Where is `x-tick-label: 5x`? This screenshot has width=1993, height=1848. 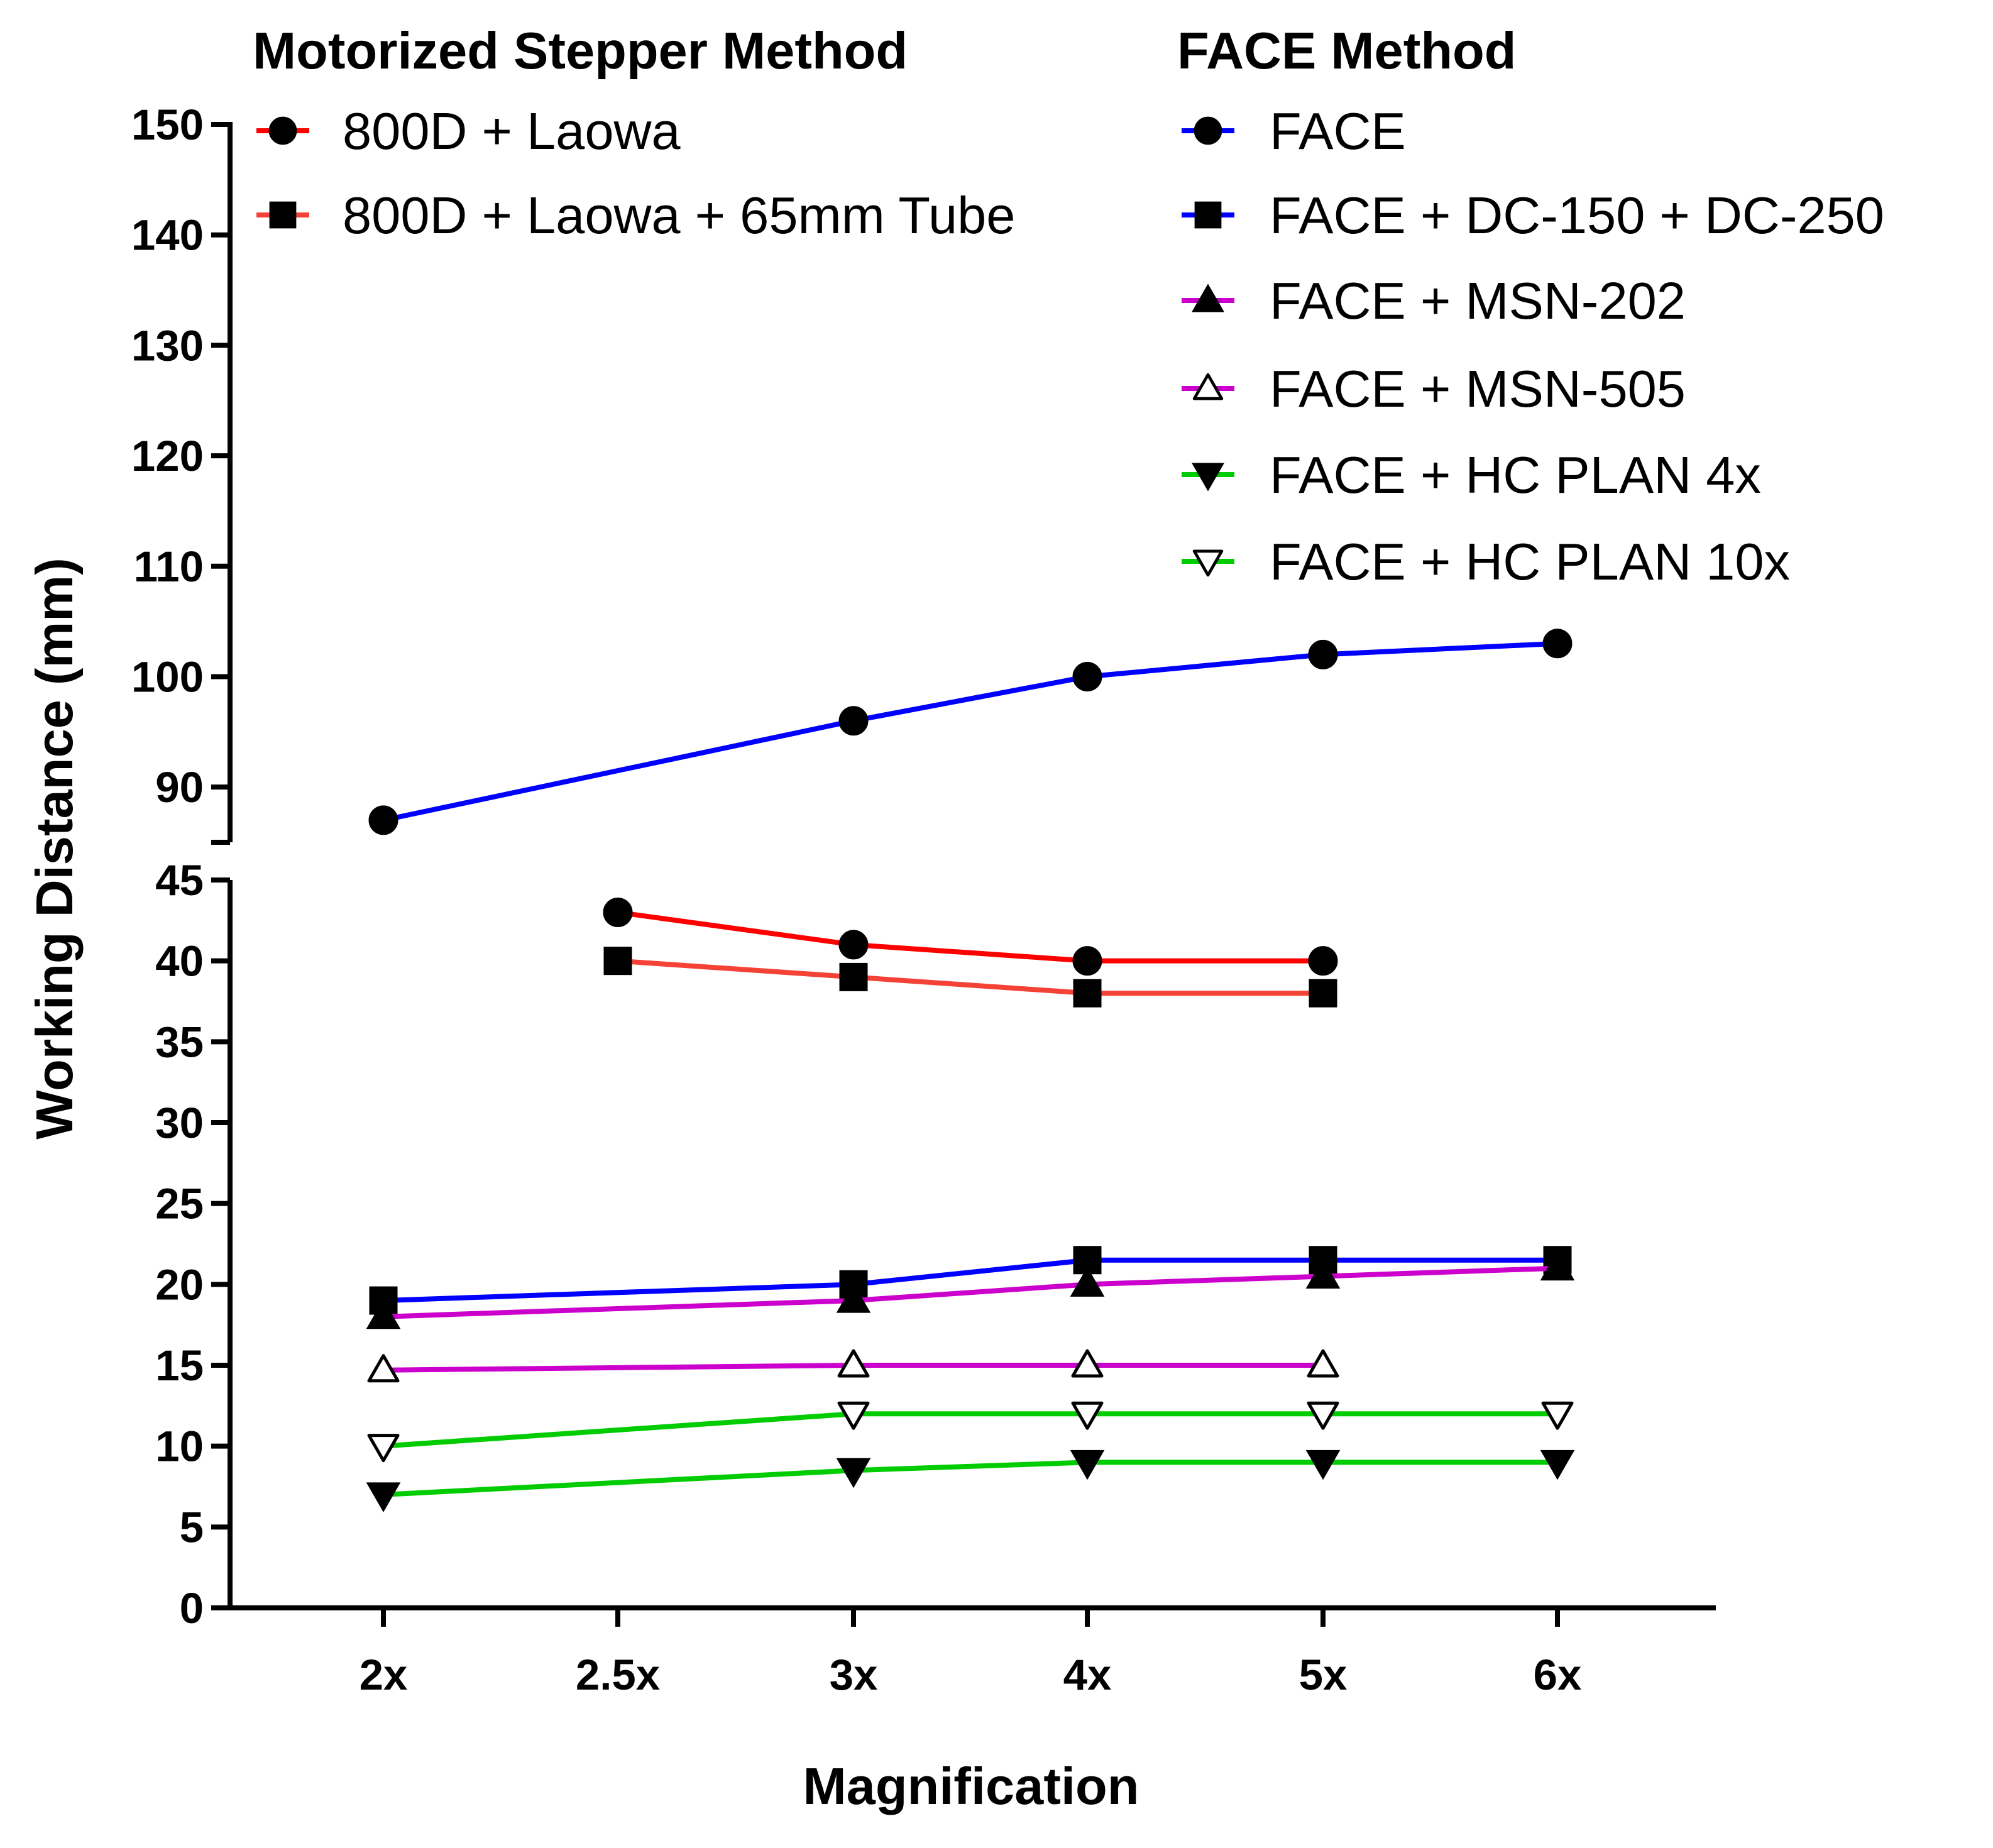 x-tick-label: 5x is located at coordinates (1323, 1675).